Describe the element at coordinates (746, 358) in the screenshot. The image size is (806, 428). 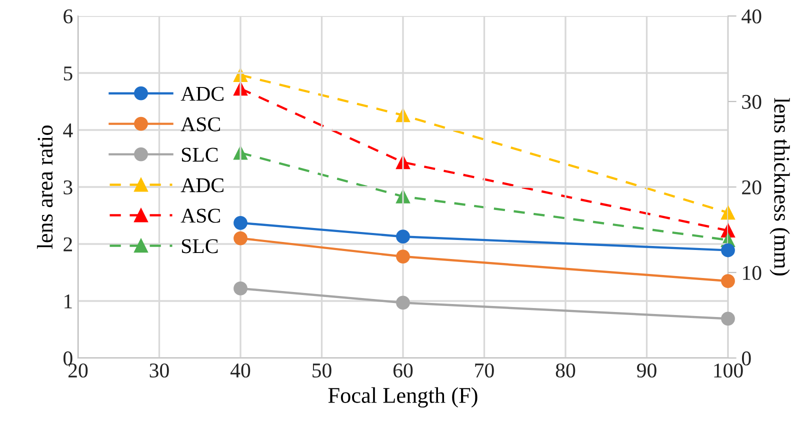
I see `y2-tick-label: 0` at that location.